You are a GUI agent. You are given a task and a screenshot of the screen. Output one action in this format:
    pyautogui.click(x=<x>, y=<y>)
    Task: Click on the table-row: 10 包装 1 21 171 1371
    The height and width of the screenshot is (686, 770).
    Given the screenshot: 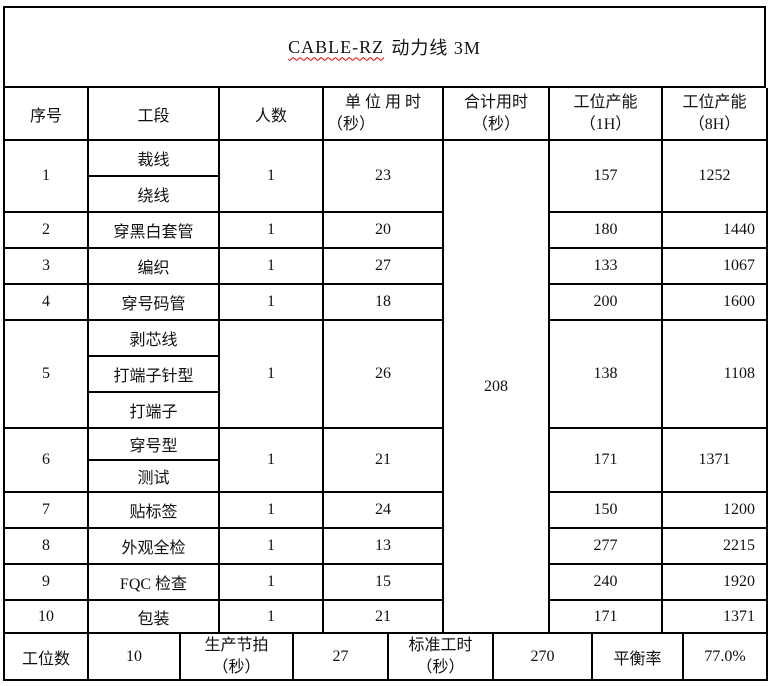 What is the action you would take?
    pyautogui.click(x=385, y=616)
    